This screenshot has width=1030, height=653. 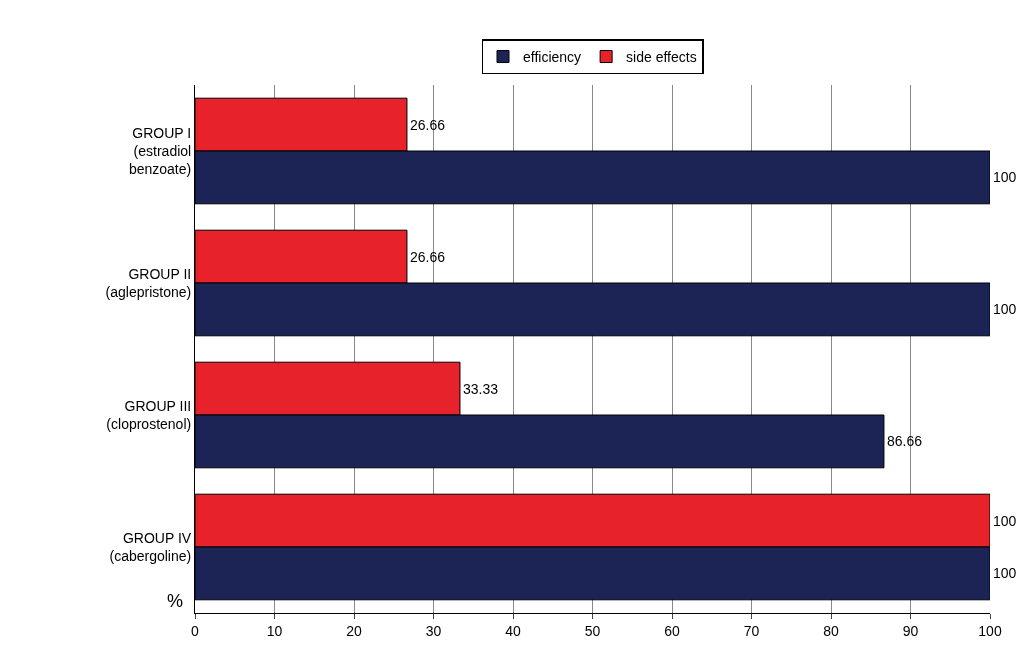 I want to click on legend-label: efficiency, so click(x=552, y=57).